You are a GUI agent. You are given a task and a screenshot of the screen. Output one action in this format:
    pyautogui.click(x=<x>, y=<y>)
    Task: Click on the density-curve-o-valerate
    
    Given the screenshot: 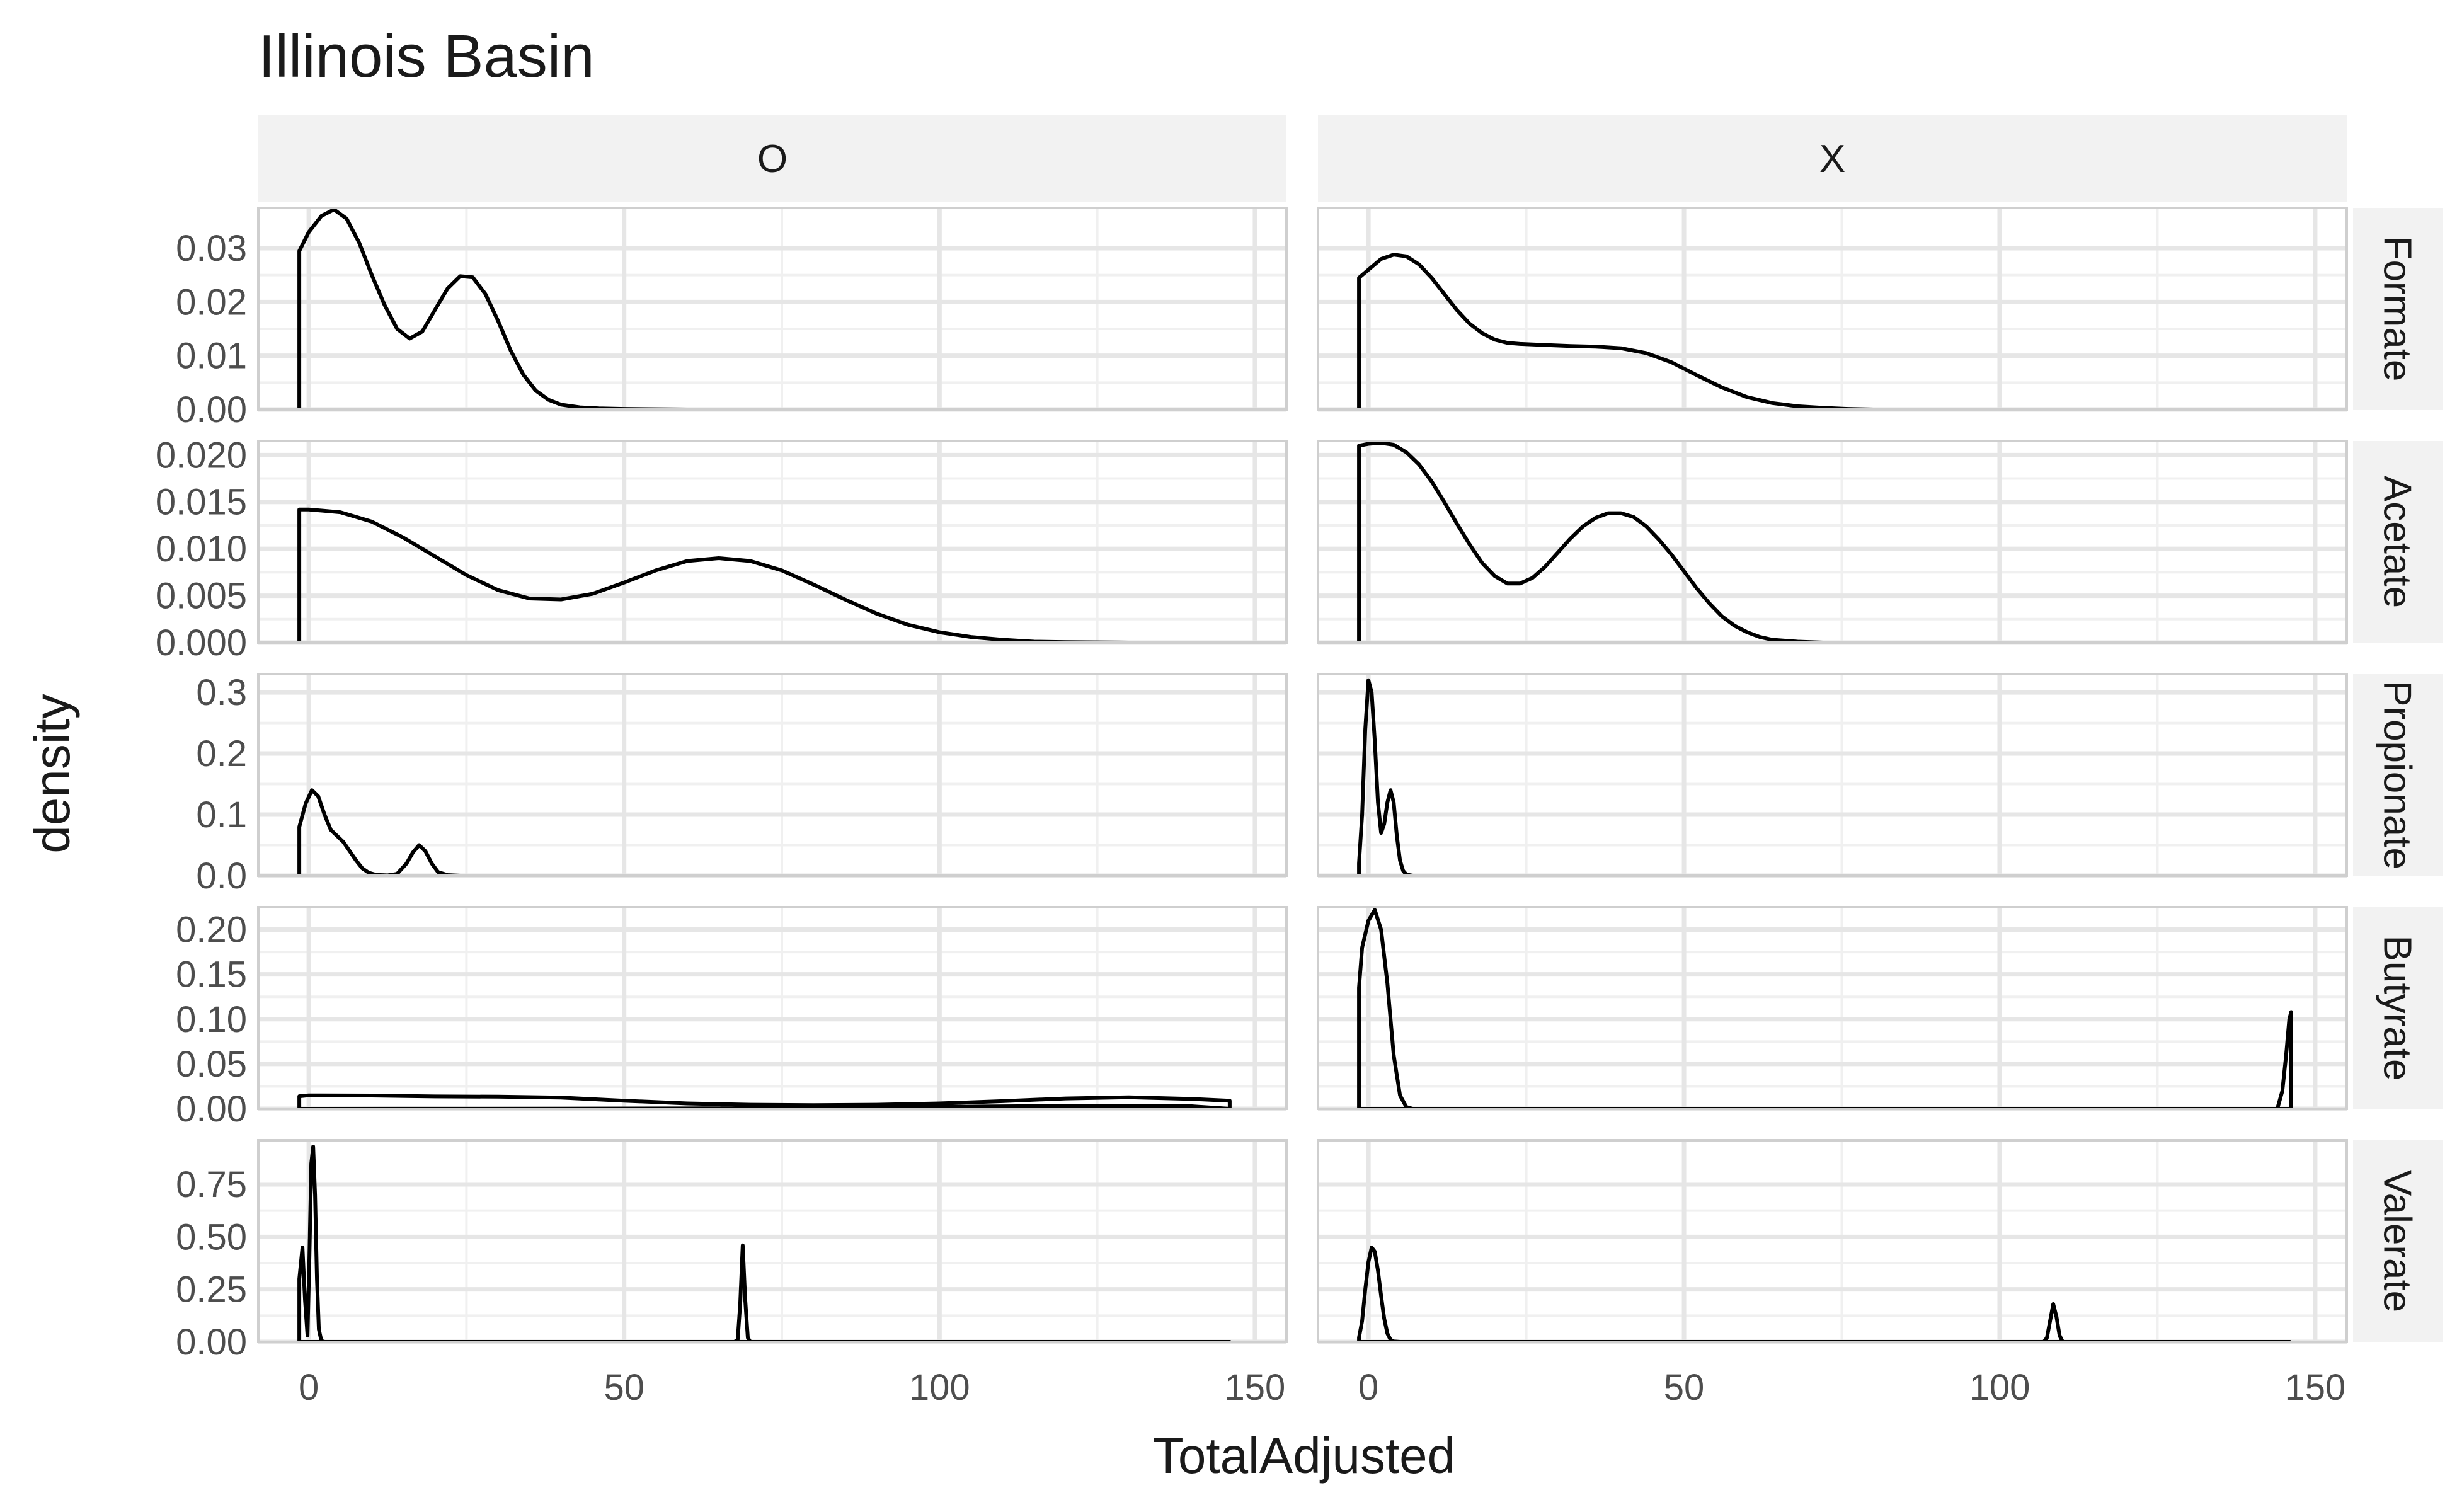 What is the action you would take?
    pyautogui.click(x=764, y=1243)
    